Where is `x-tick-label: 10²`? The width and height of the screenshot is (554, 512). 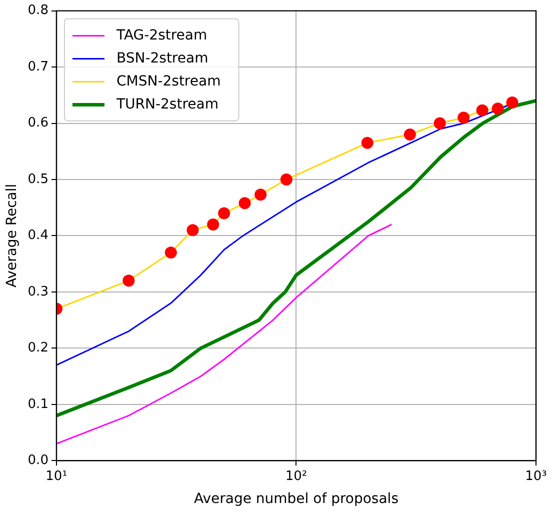
x-tick-label: 10² is located at coordinates (296, 476).